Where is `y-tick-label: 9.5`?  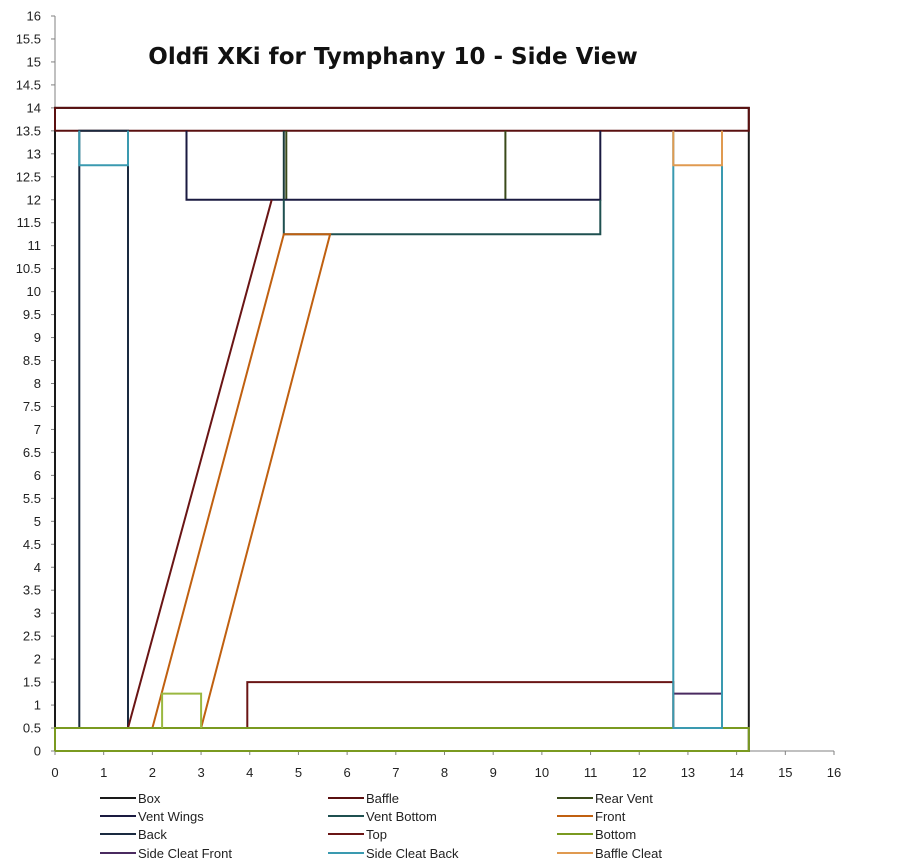 y-tick-label: 9.5 is located at coordinates (32, 314).